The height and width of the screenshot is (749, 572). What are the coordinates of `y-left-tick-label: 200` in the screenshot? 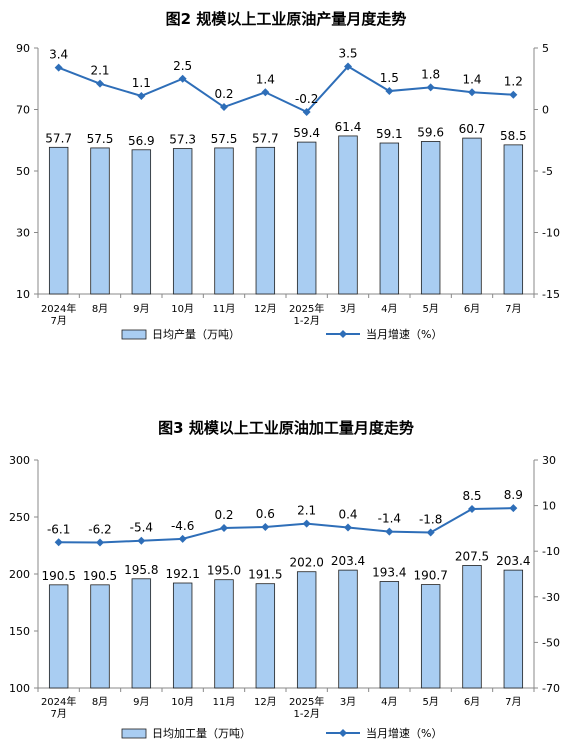 It's located at (19, 574).